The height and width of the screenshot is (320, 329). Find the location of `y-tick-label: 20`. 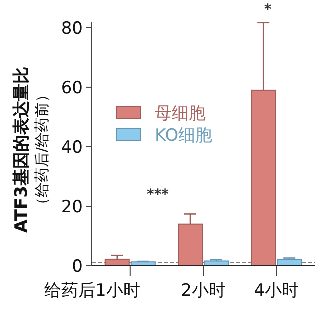

y-tick-label: 20 is located at coordinates (72, 207).